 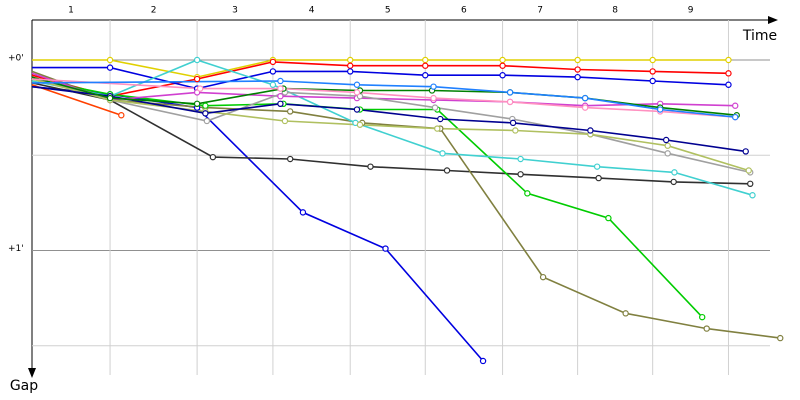 What do you see at coordinates (540, 11) in the screenshot?
I see `x-tick-label: 7` at bounding box center [540, 11].